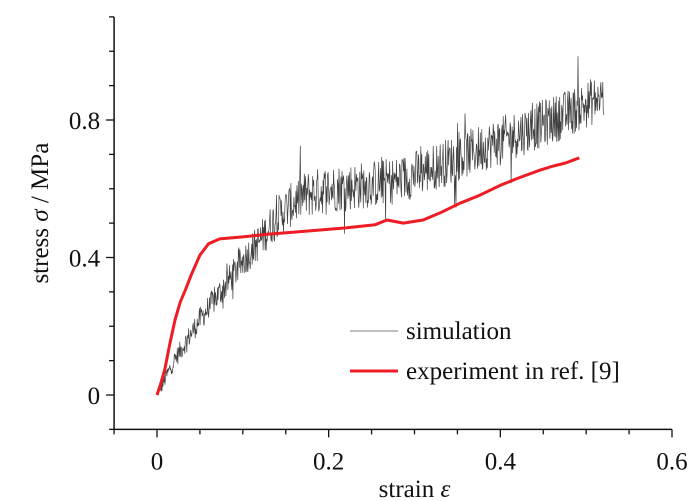  I want to click on y-tick-label: 0.8, so click(84, 121).